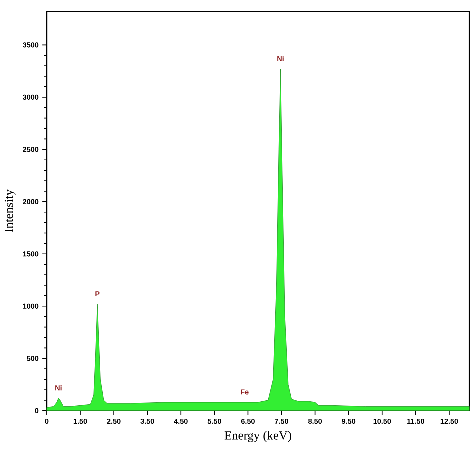 The width and height of the screenshot is (474, 470). Describe the element at coordinates (10, 211) in the screenshot. I see `y-axis-title: Intensity` at that location.